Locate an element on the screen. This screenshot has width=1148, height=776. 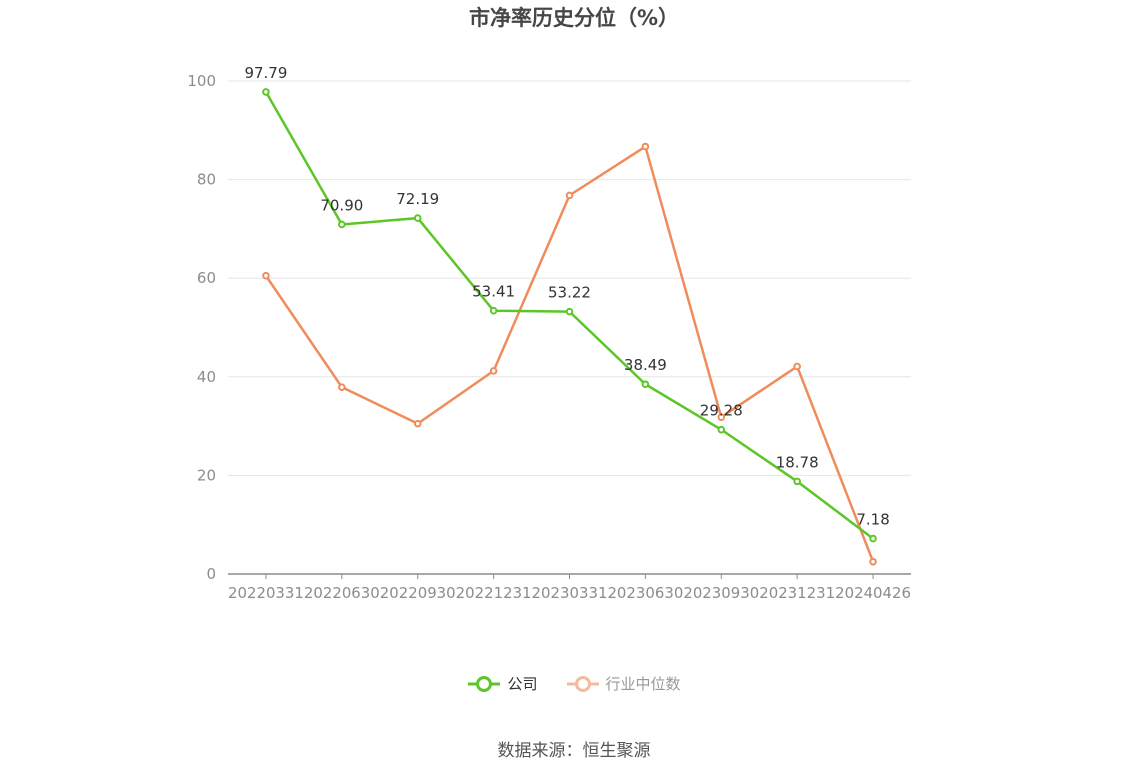
x-tick-label: 20220630 is located at coordinates (342, 593).